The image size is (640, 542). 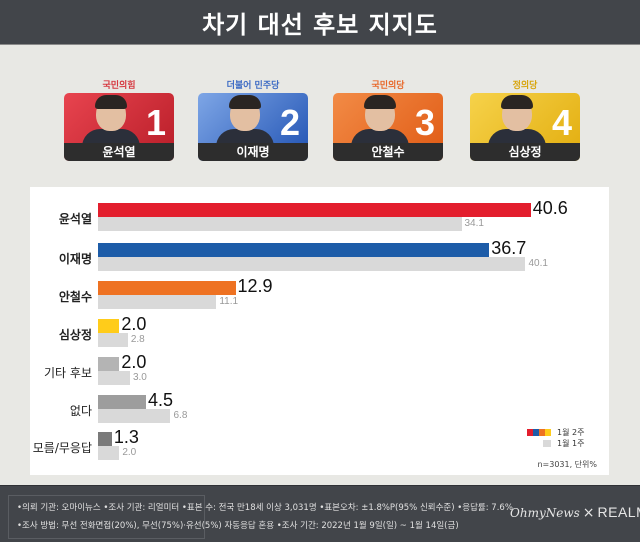 I want to click on header: 차기 대선 후보 지지도, so click(x=320, y=22).